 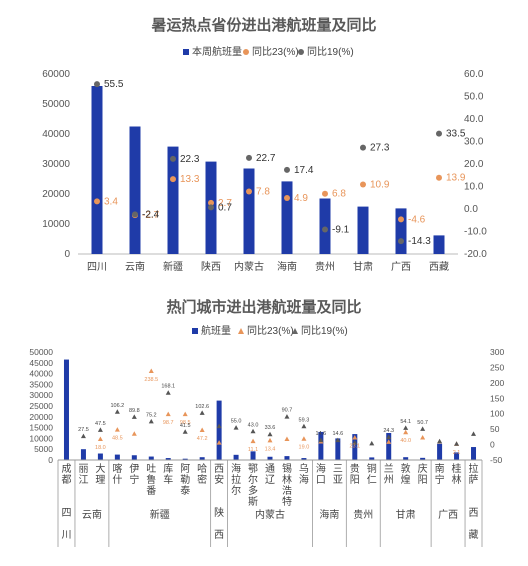 I want to click on data-label-23: -4.6, so click(x=417, y=219).